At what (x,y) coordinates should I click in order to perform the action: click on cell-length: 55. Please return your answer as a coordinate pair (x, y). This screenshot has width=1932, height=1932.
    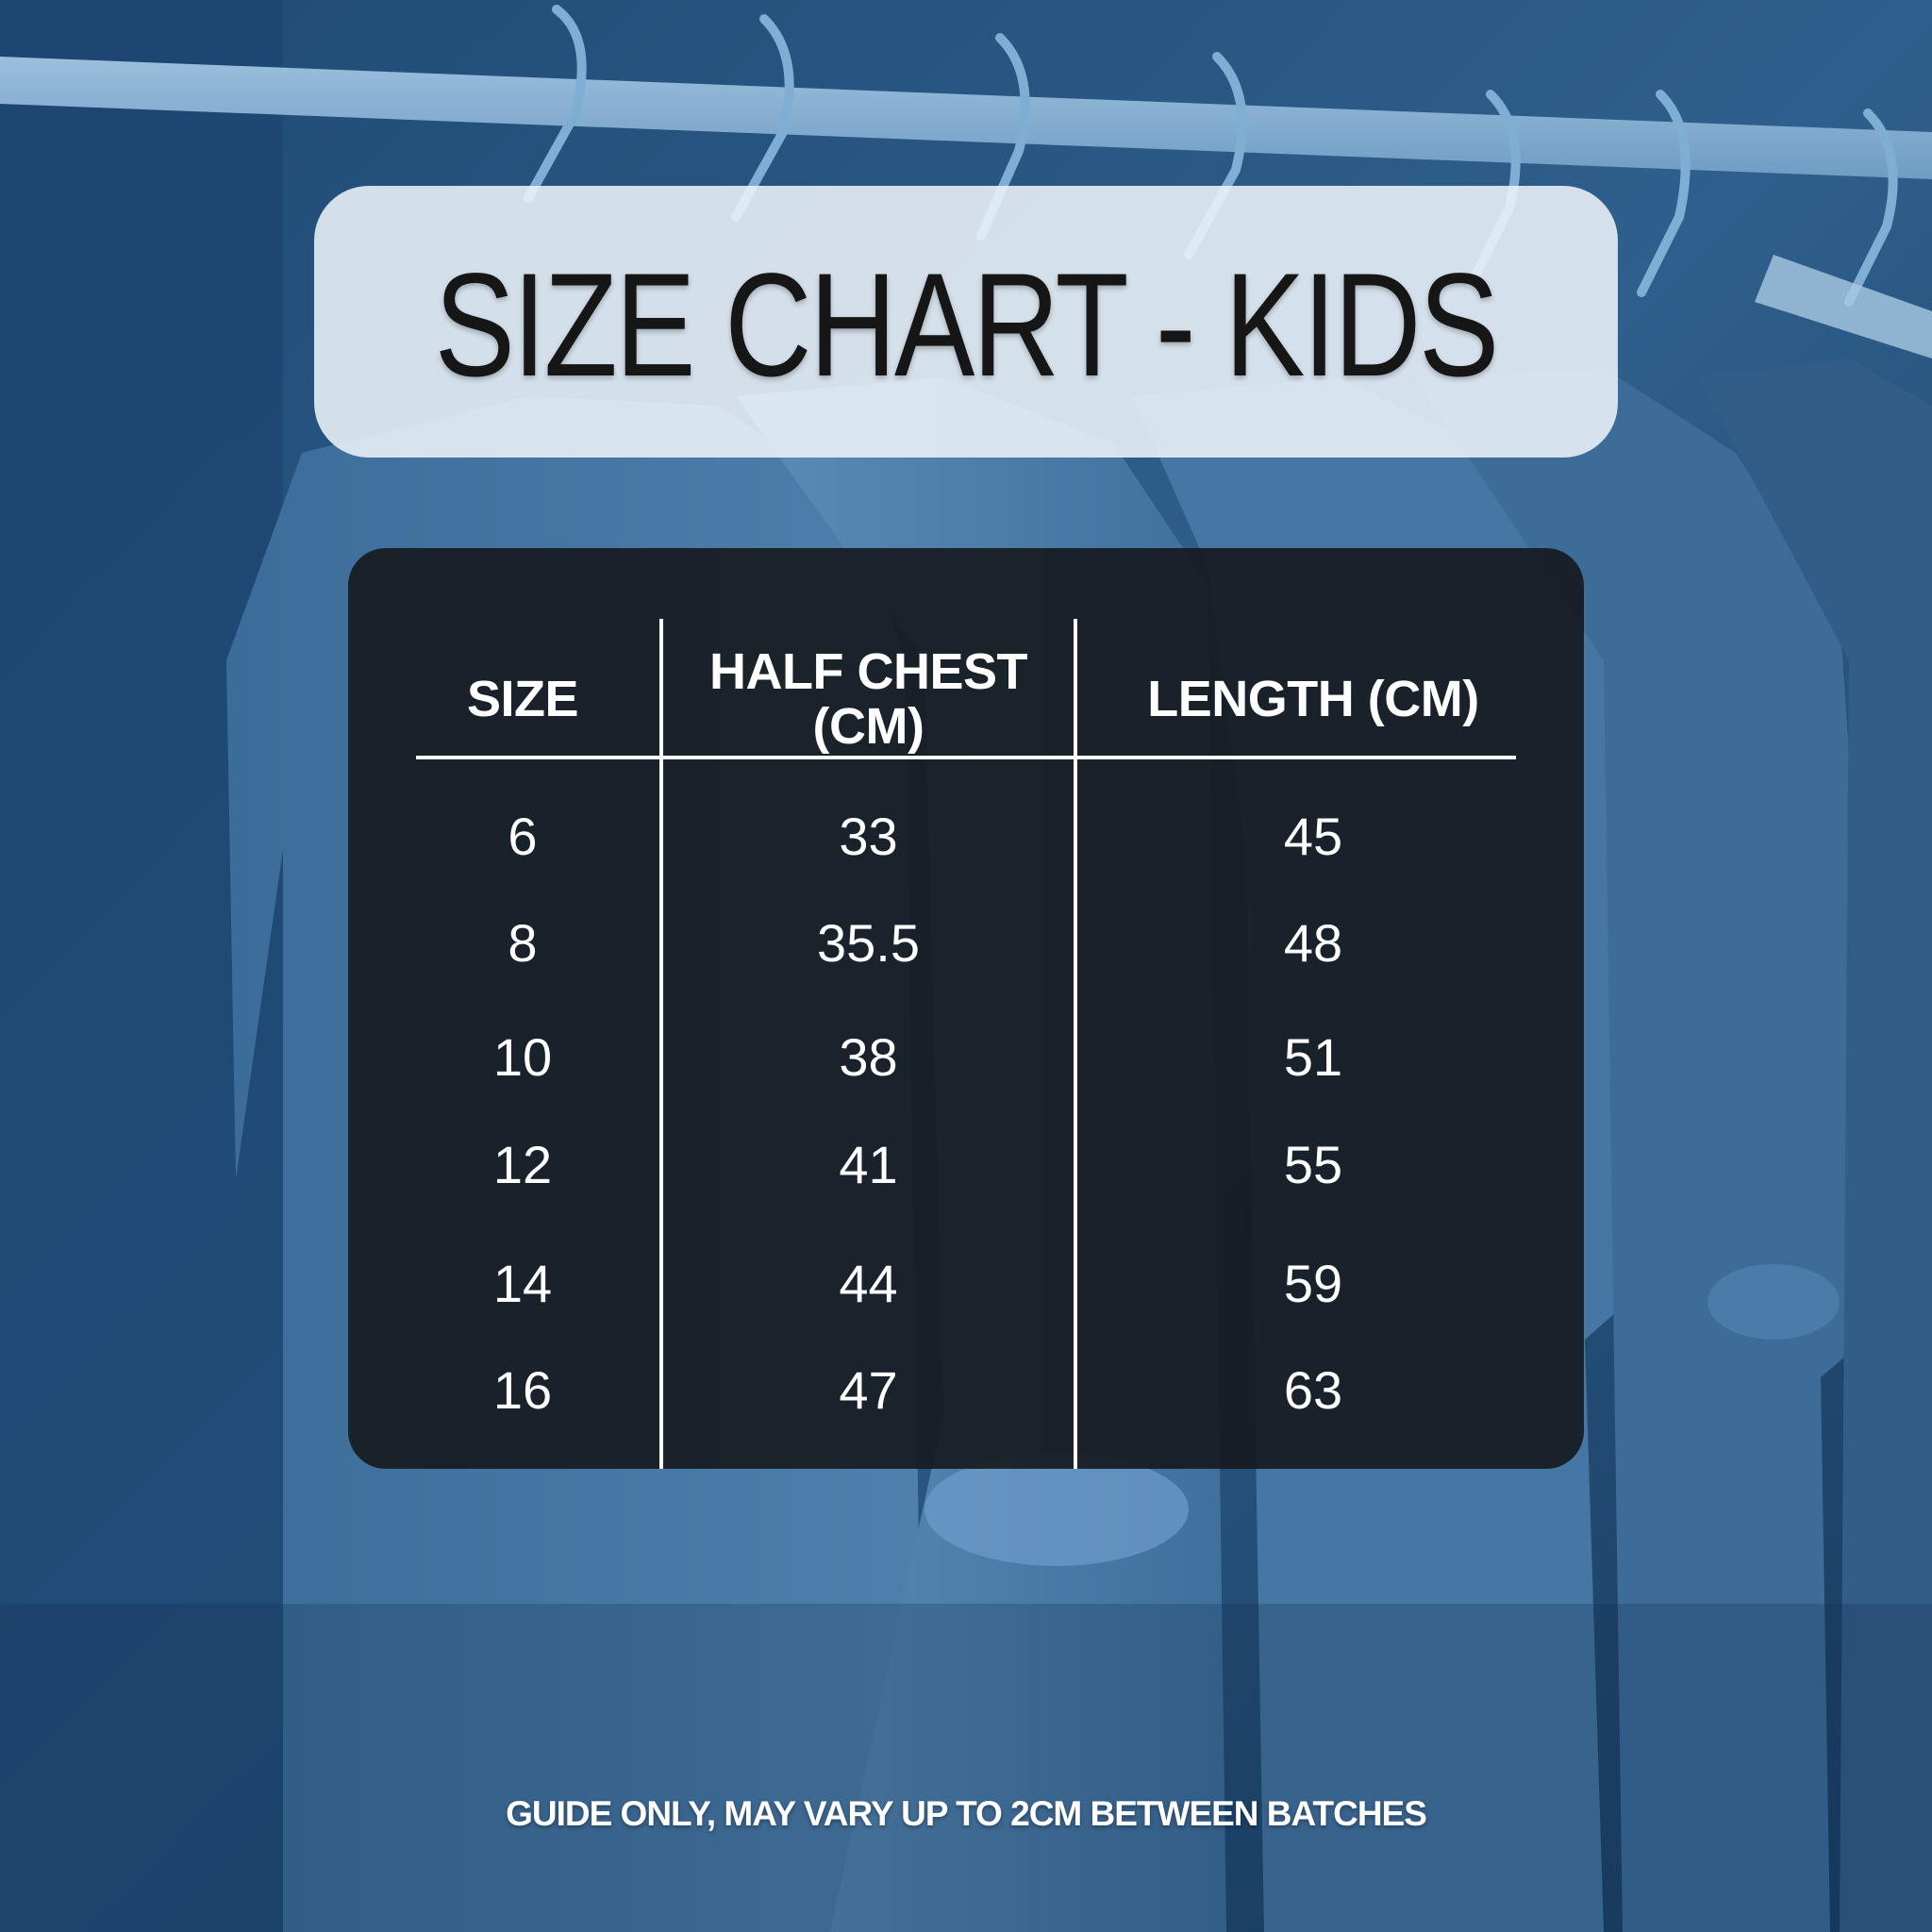
    Looking at the image, I should click on (1313, 1165).